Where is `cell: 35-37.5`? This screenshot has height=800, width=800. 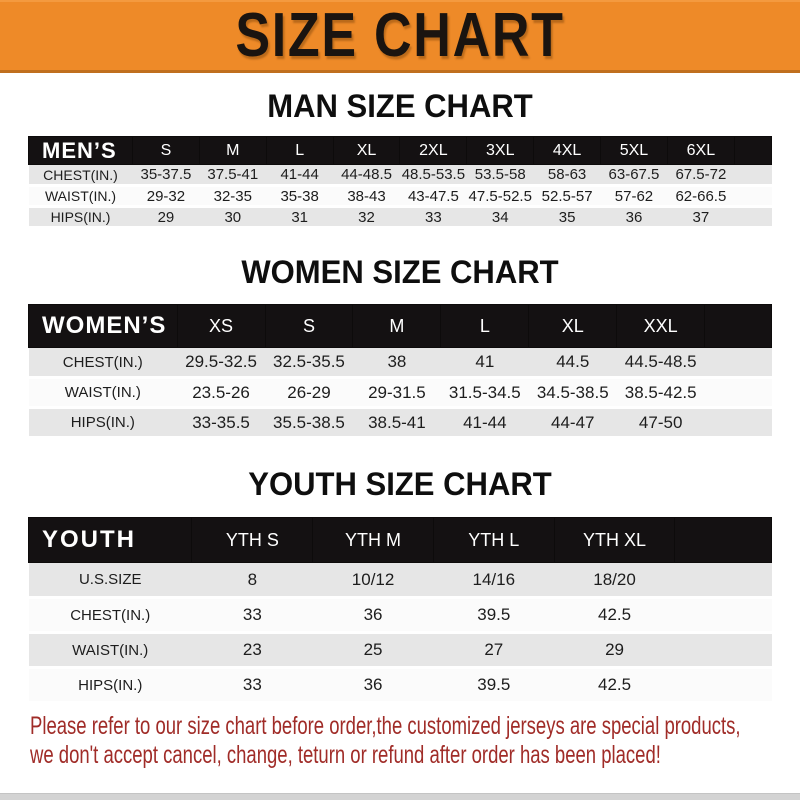 cell: 35-37.5 is located at coordinates (166, 175).